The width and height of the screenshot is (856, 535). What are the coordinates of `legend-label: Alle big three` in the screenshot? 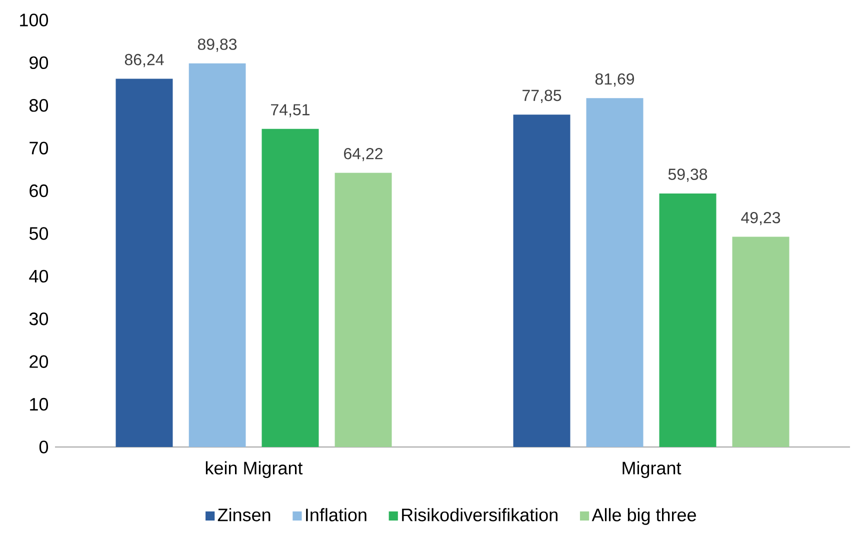 It's located at (644, 516).